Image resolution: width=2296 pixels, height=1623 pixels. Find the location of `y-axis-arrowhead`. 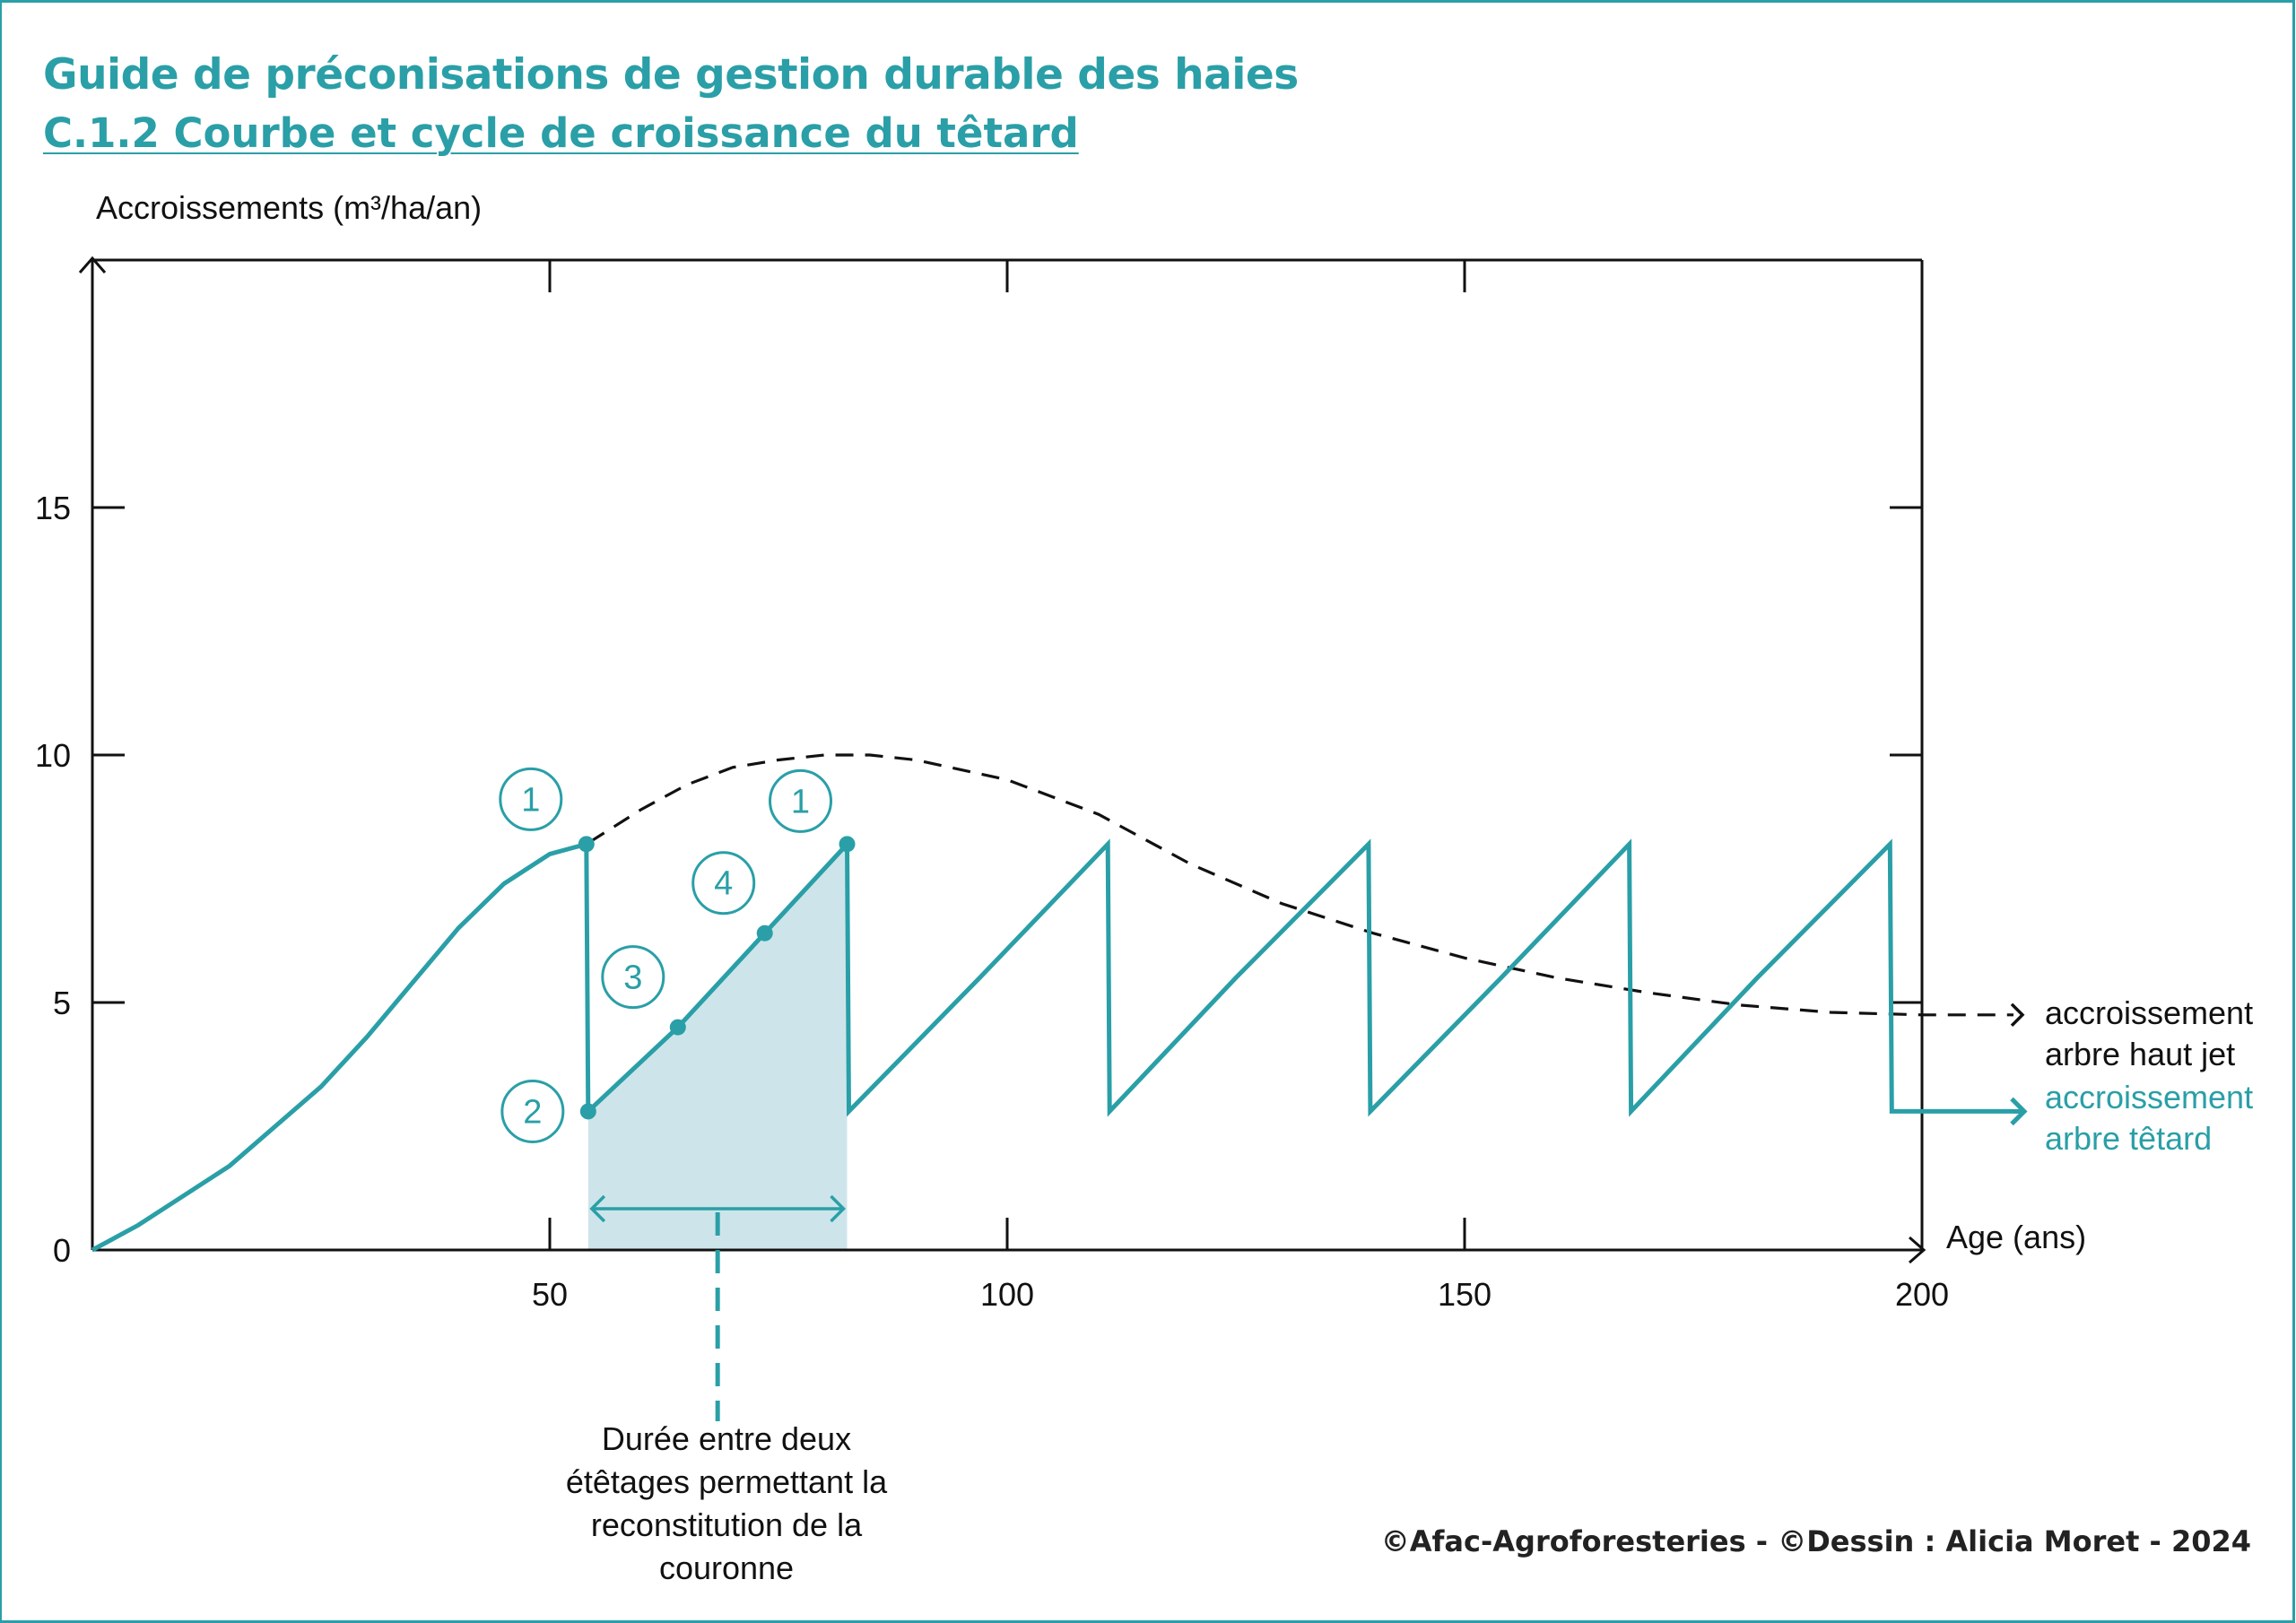

y-axis-arrowhead is located at coordinates (92, 264).